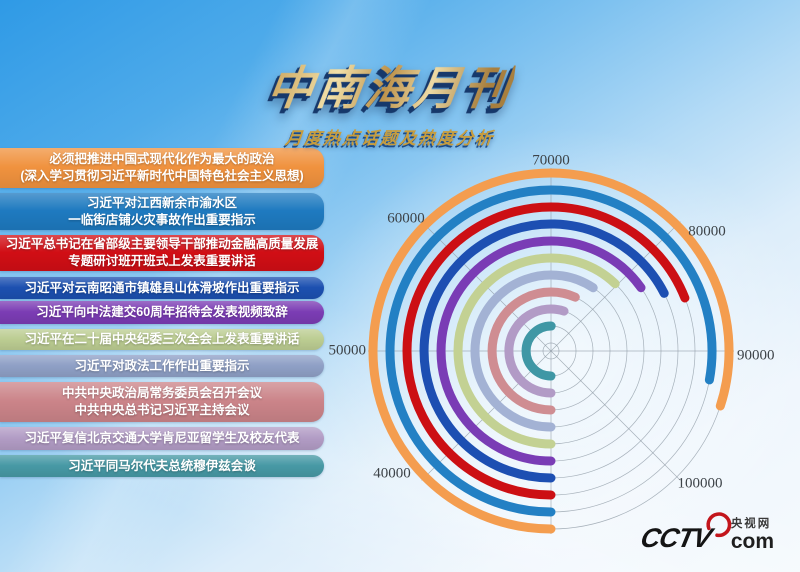  What do you see at coordinates (390, 85) in the screenshot?
I see `page-title: 中南海月刊` at bounding box center [390, 85].